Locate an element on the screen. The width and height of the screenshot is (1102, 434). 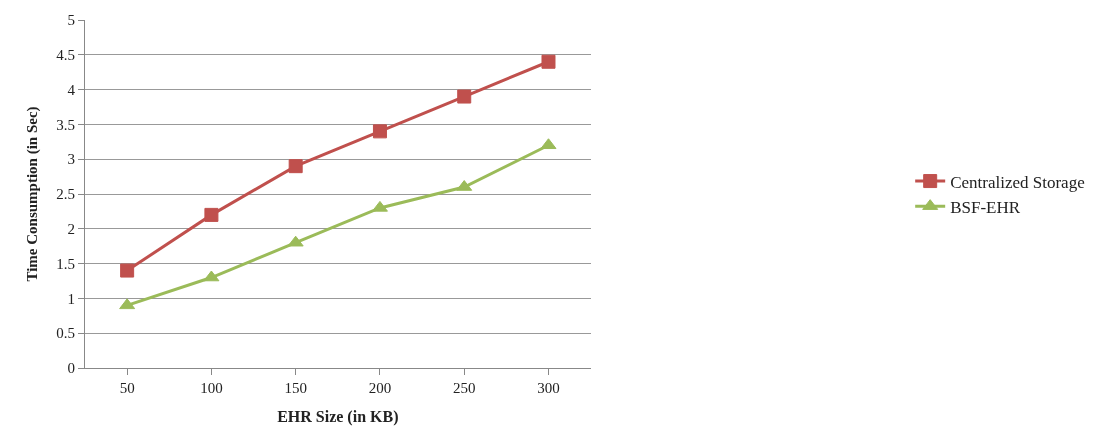
legend-label: Centralized Storage is located at coordinates (1017, 182).